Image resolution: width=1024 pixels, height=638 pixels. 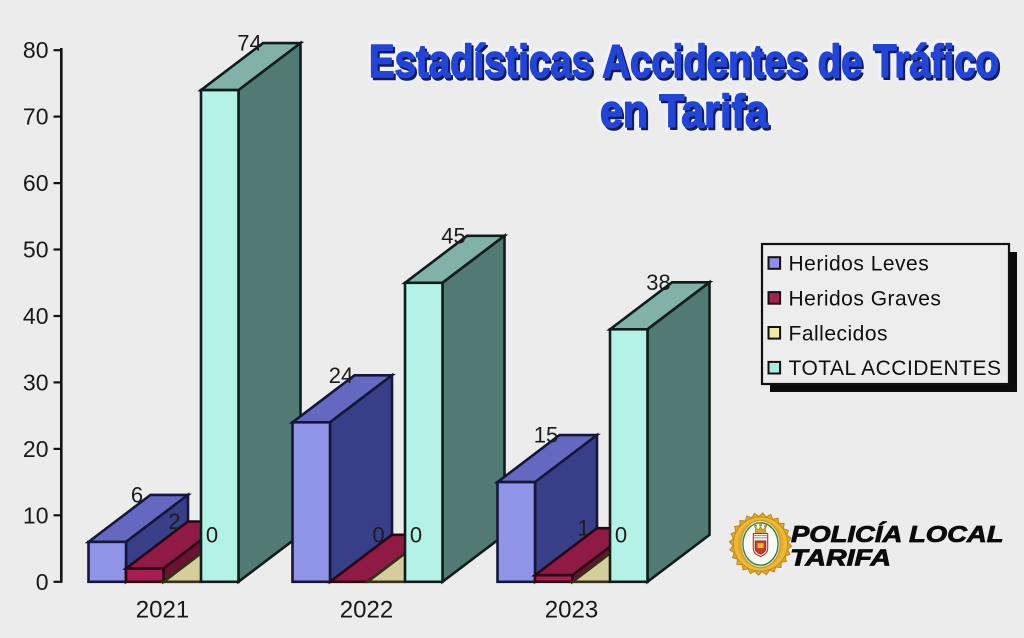 What do you see at coordinates (571, 610) in the screenshot?
I see `svg-text: 2023` at bounding box center [571, 610].